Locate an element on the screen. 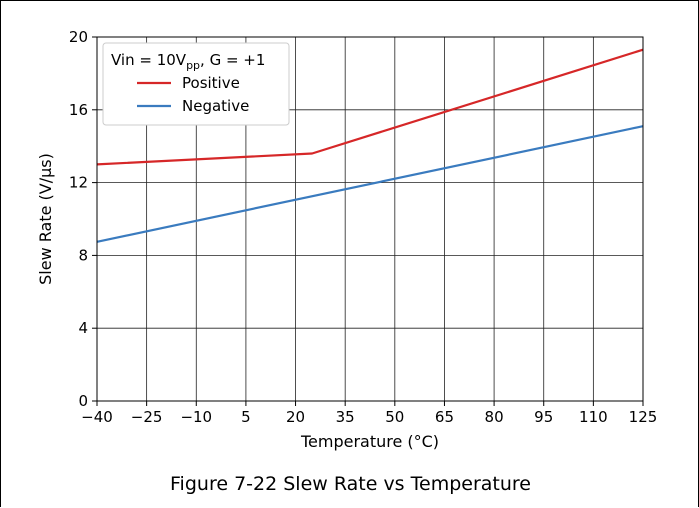  x-tick-label: 5 is located at coordinates (246, 417).